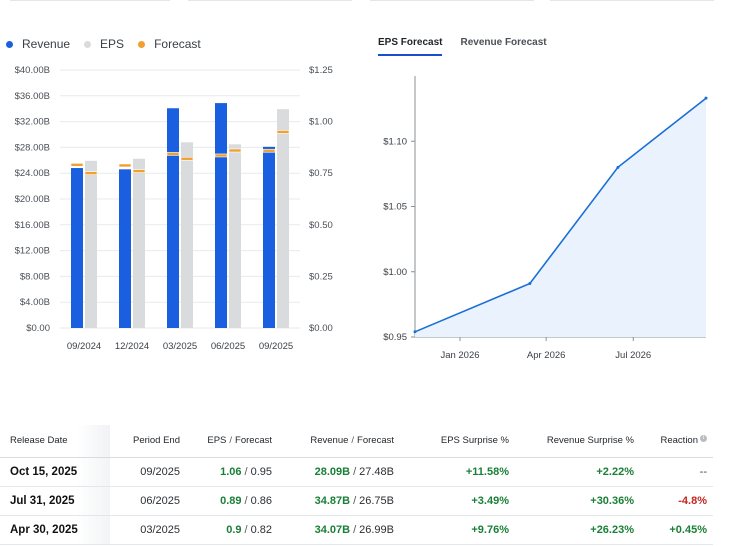 The height and width of the screenshot is (546, 744). What do you see at coordinates (35, 302) in the screenshot?
I see `left-axis-tick-label: $4.00B` at bounding box center [35, 302].